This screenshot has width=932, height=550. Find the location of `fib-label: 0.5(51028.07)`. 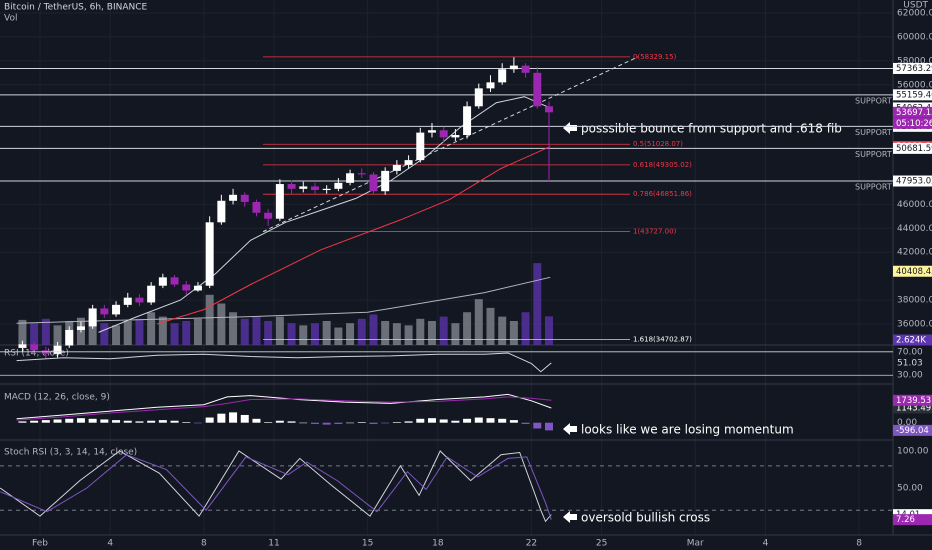

fib-label: 0.5(51028.07) is located at coordinates (658, 144).